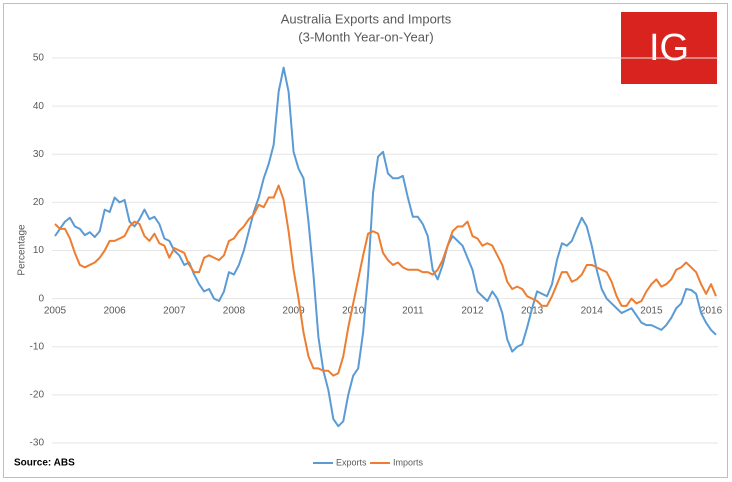 This screenshot has height=482, width=732. Describe the element at coordinates (115, 310) in the screenshot. I see `x-tick-label: 2006` at that location.